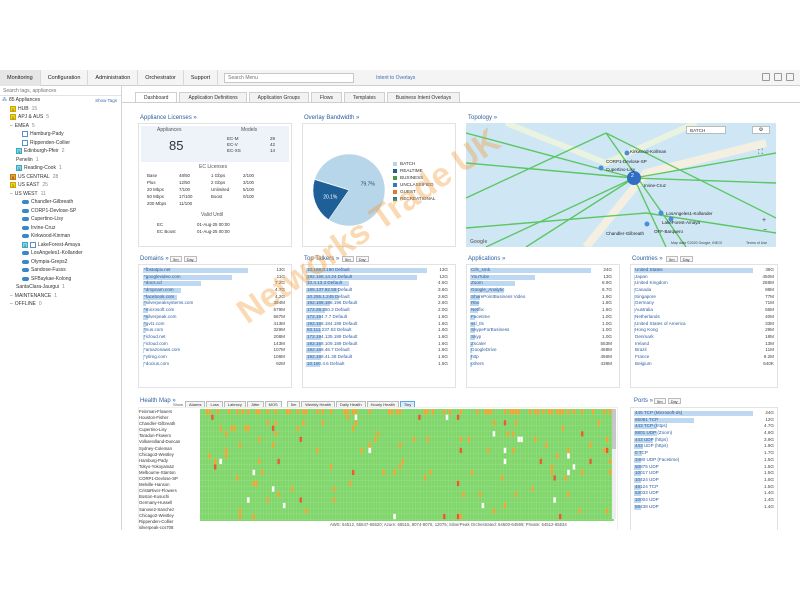 Image resolution: width=800 pixels, height=600 pixels. Describe the element at coordinates (704, 507) in the screenshot. I see `list-item: 58438 UDP 1.4G` at that location.